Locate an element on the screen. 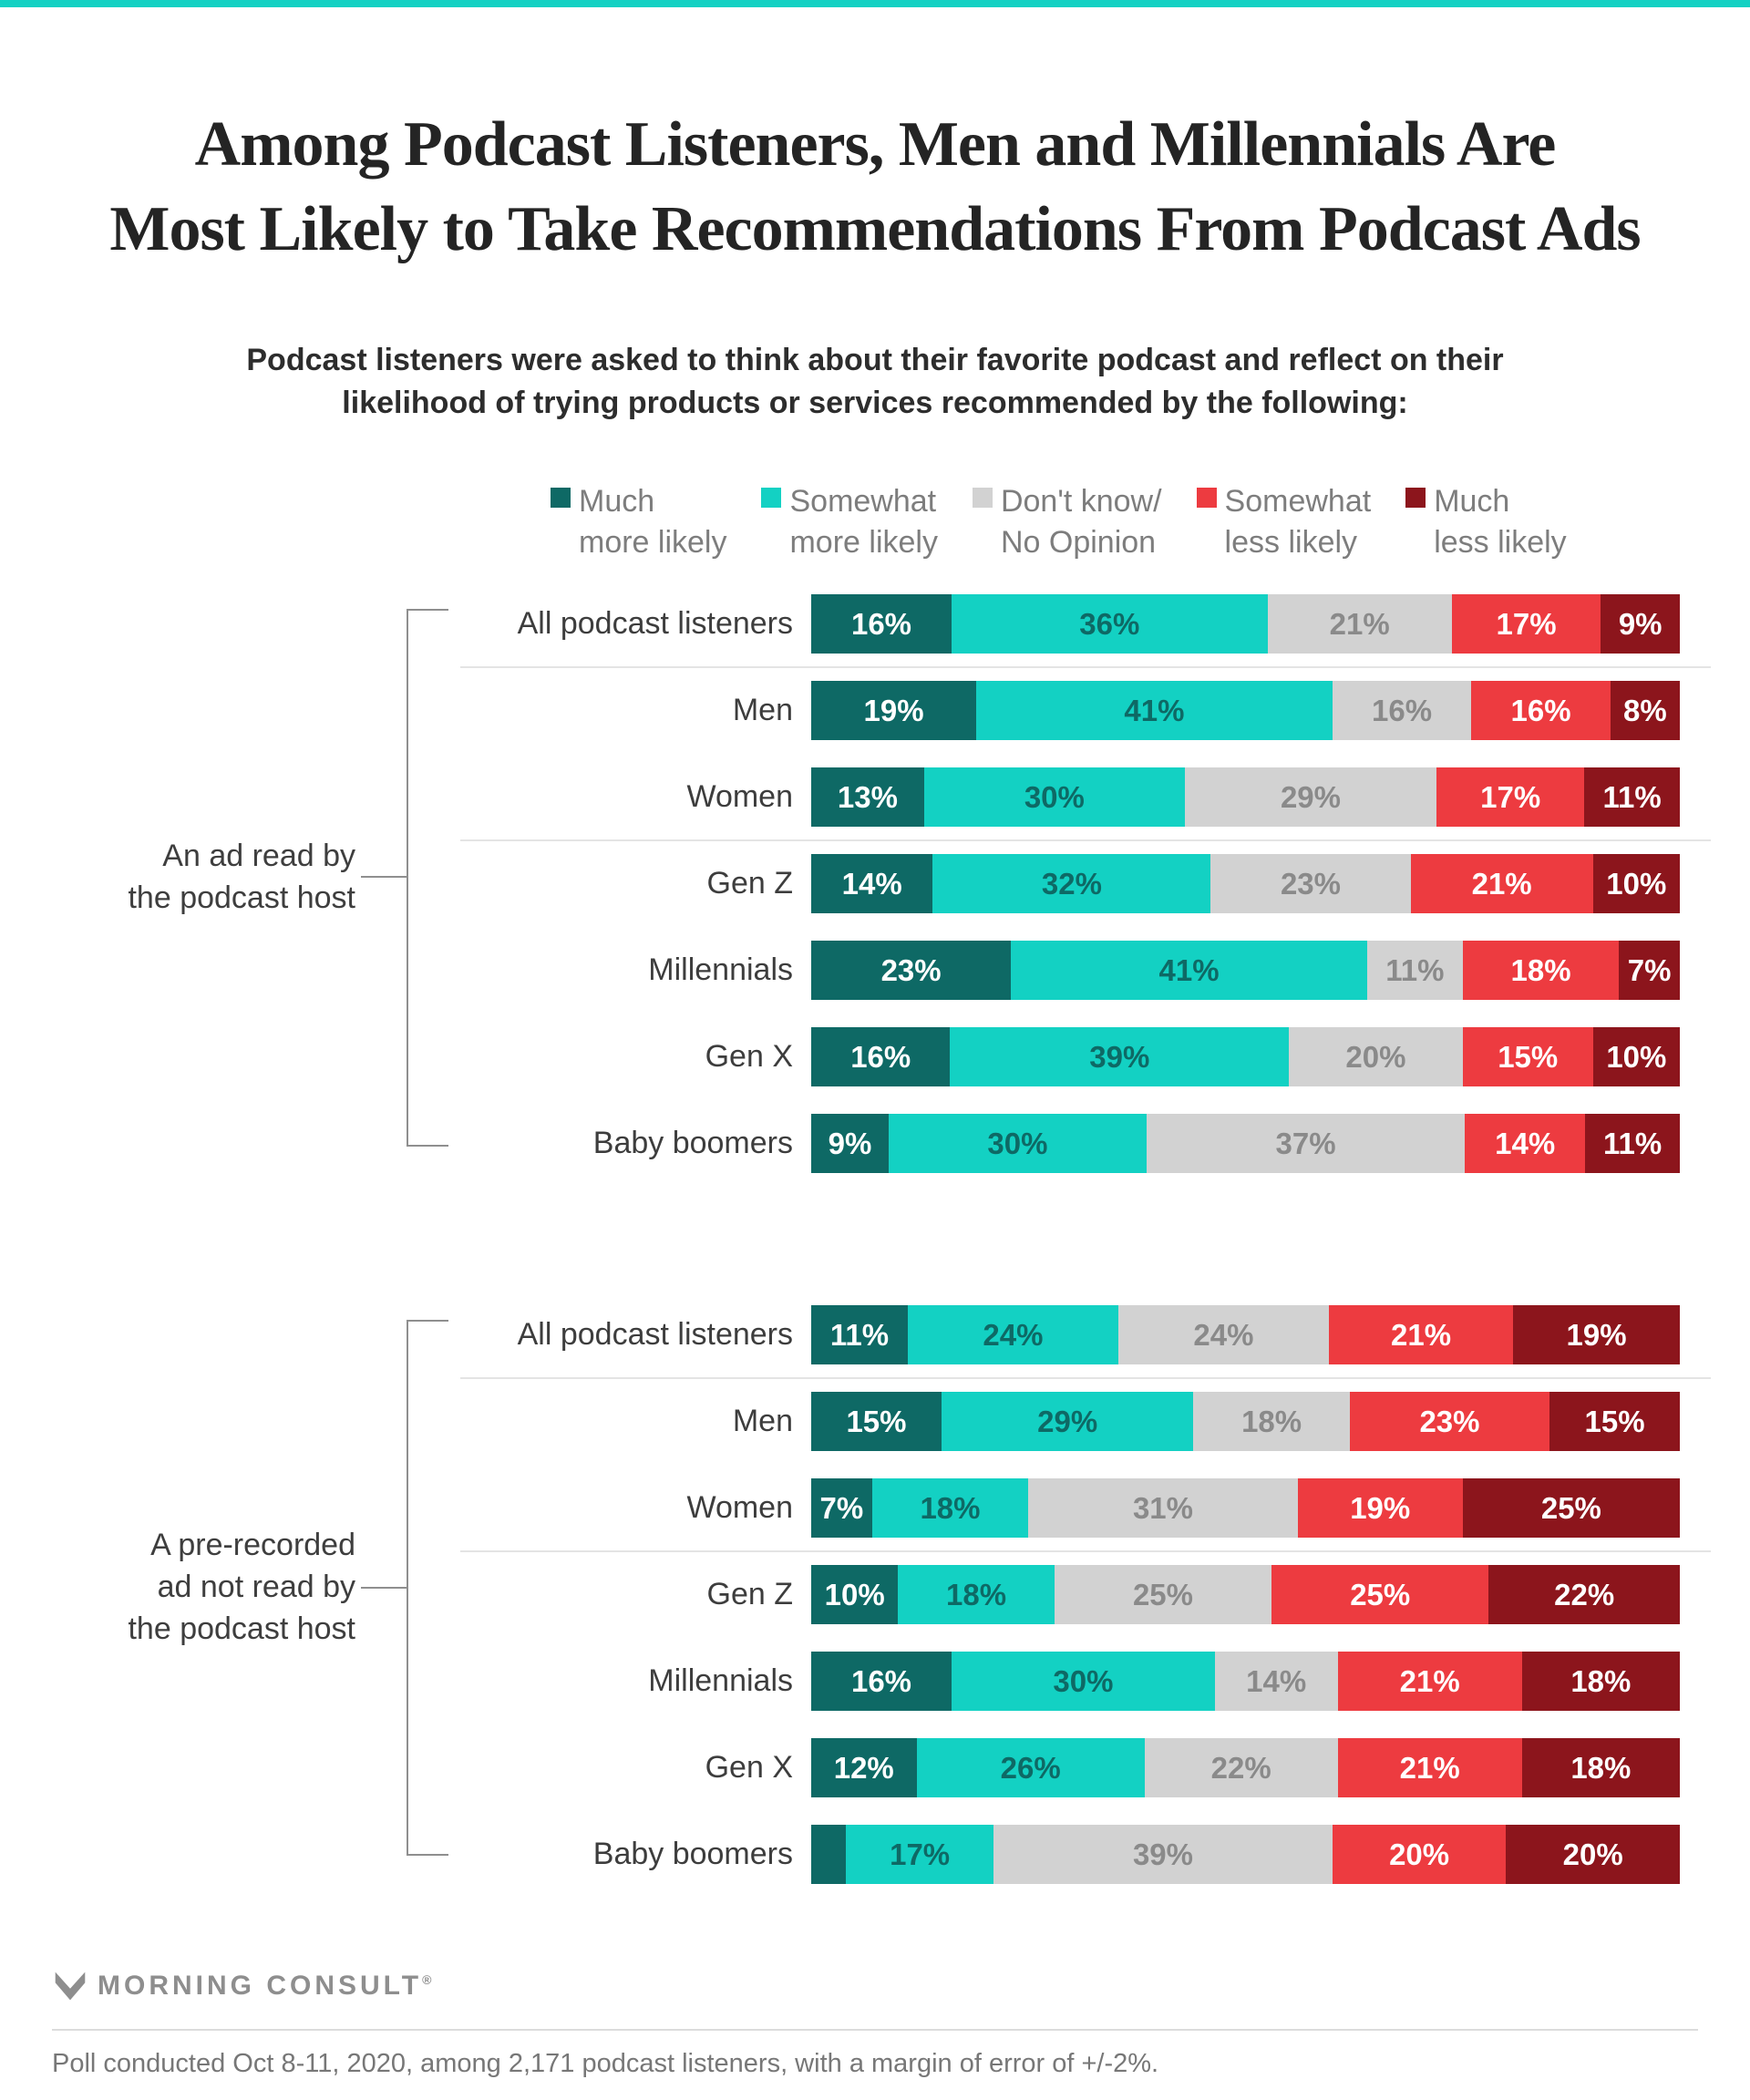  group1-bracket-connector is located at coordinates (384, 877).